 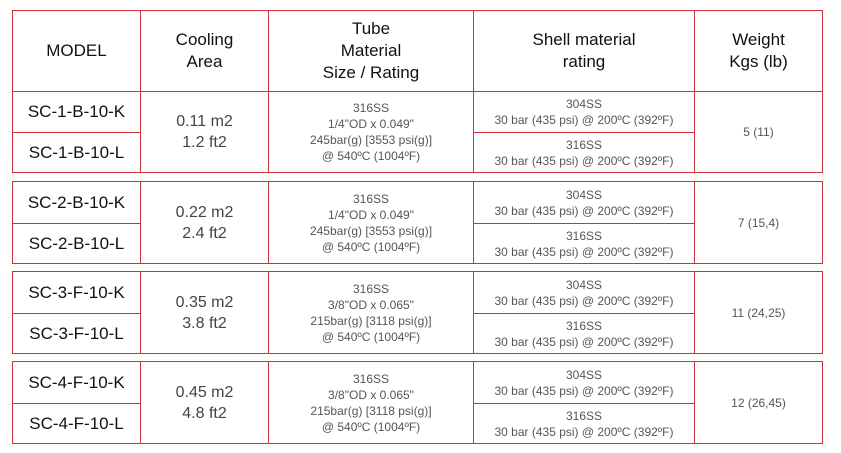 I want to click on model-cell: SC-4-F-10-K, so click(x=76, y=382).